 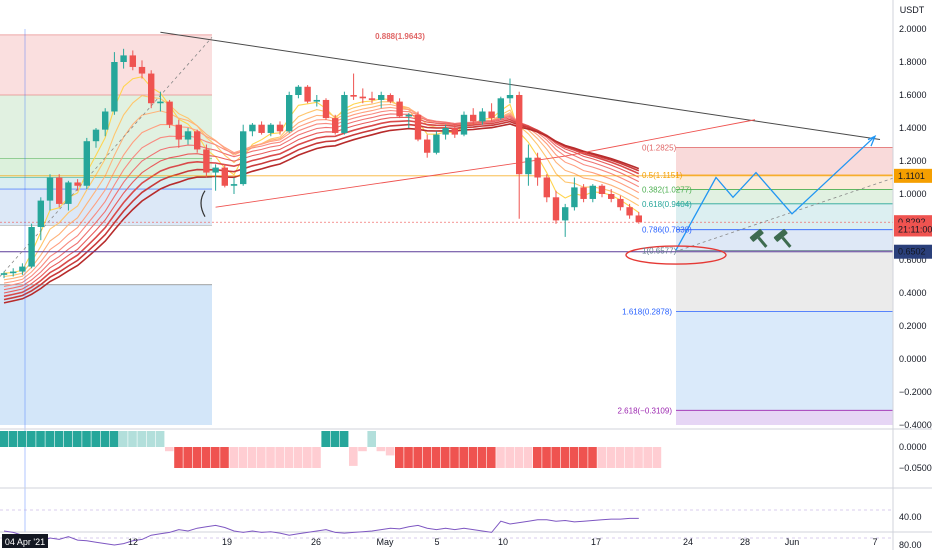 What do you see at coordinates (106, 354) in the screenshot?
I see `fib-zone-left-bottom` at bounding box center [106, 354].